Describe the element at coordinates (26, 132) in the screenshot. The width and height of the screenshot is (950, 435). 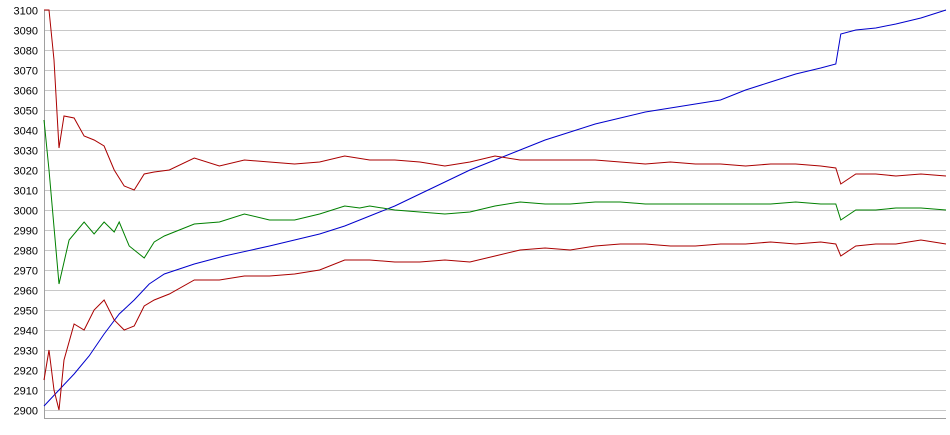
I see `y-tick-label: 3040` at that location.